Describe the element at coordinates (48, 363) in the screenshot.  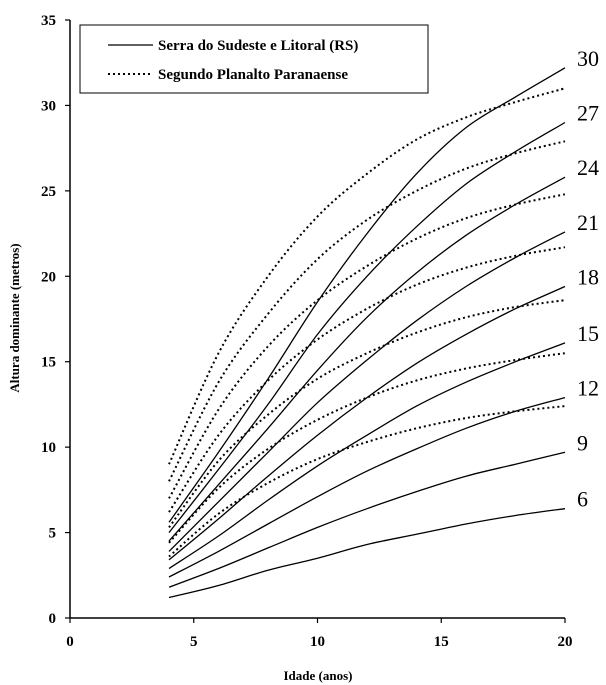
I see `y-tick-label: 15` at that location.